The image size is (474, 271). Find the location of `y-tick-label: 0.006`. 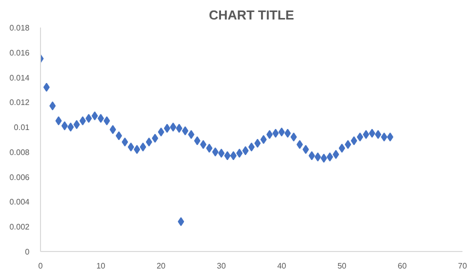

y-tick-label: 0.006 is located at coordinates (19, 177).